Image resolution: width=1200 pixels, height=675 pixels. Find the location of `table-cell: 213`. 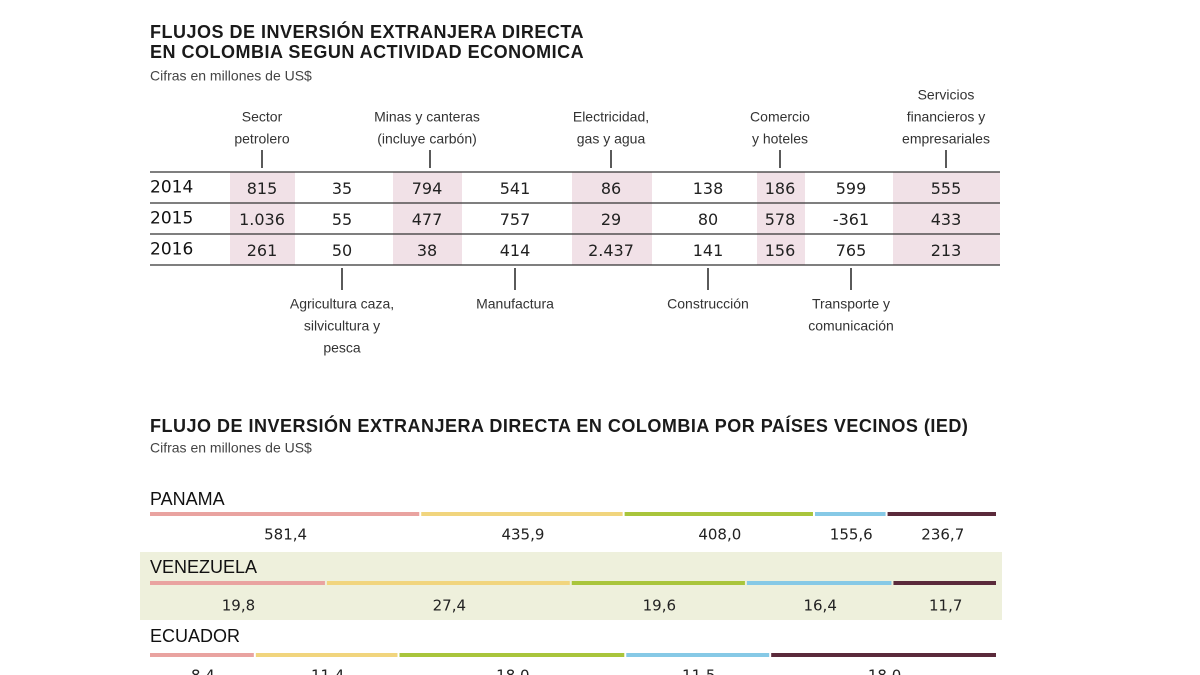

table-cell: 213 is located at coordinates (946, 250).